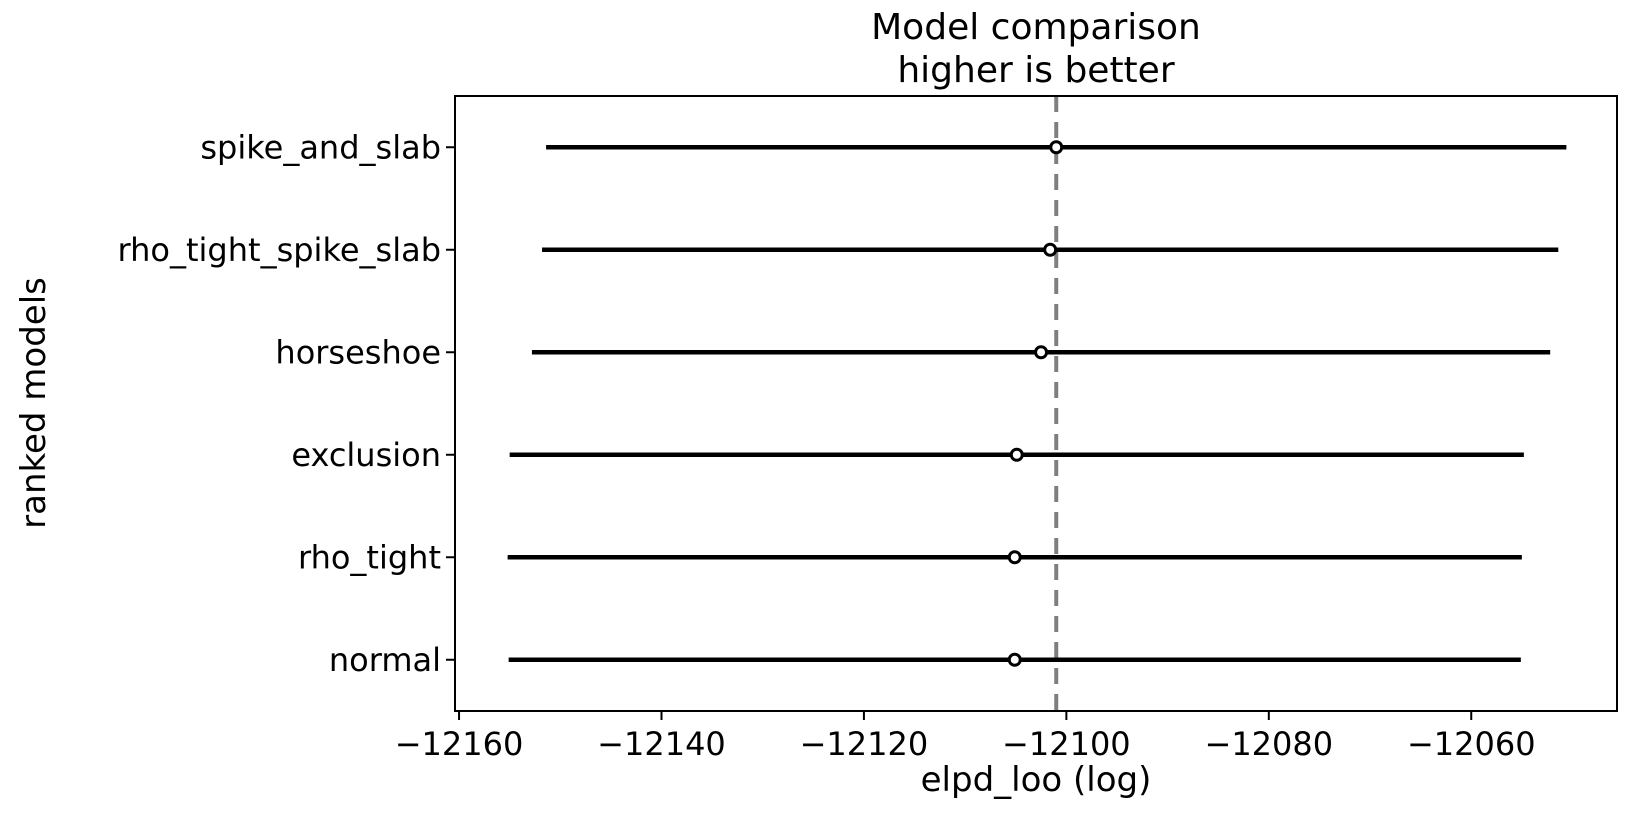 This screenshot has width=1626, height=816. Describe the element at coordinates (864, 744) in the screenshot. I see `x-tick-label: −12120` at that location.